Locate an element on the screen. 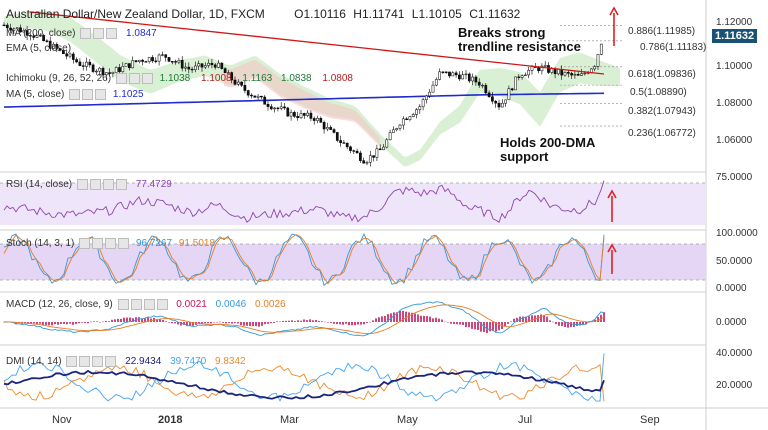  ema-label: EMA (5, close) is located at coordinates (39, 48).